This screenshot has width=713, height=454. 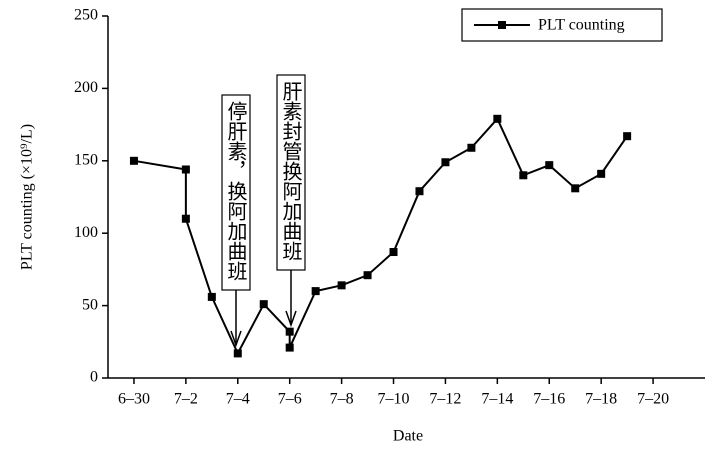 I want to click on x-tick-label: 7–10, so click(x=394, y=399).